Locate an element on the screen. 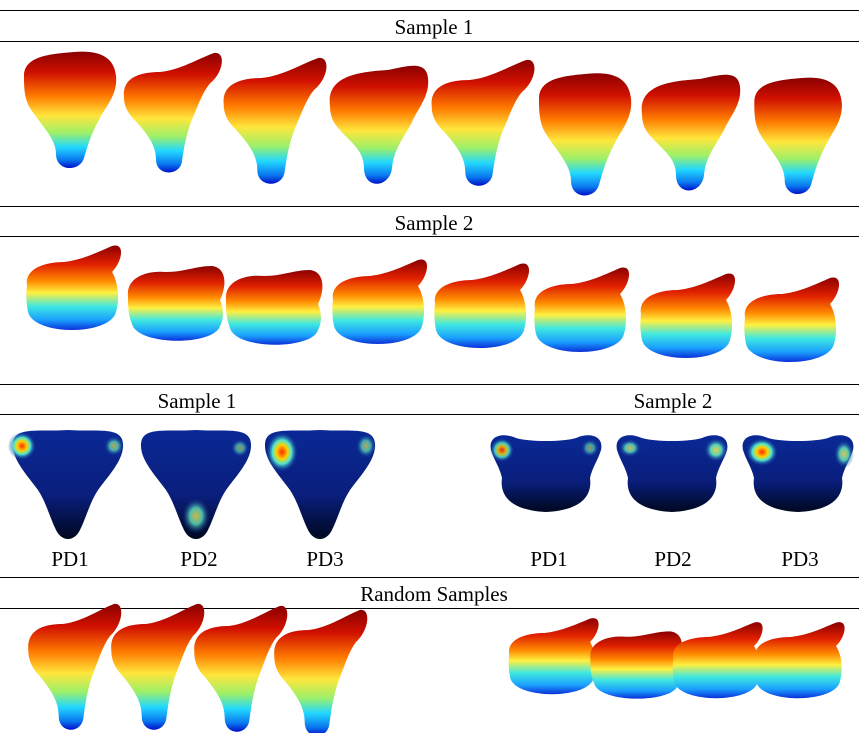  pd2-left-shape is located at coordinates (196, 484).